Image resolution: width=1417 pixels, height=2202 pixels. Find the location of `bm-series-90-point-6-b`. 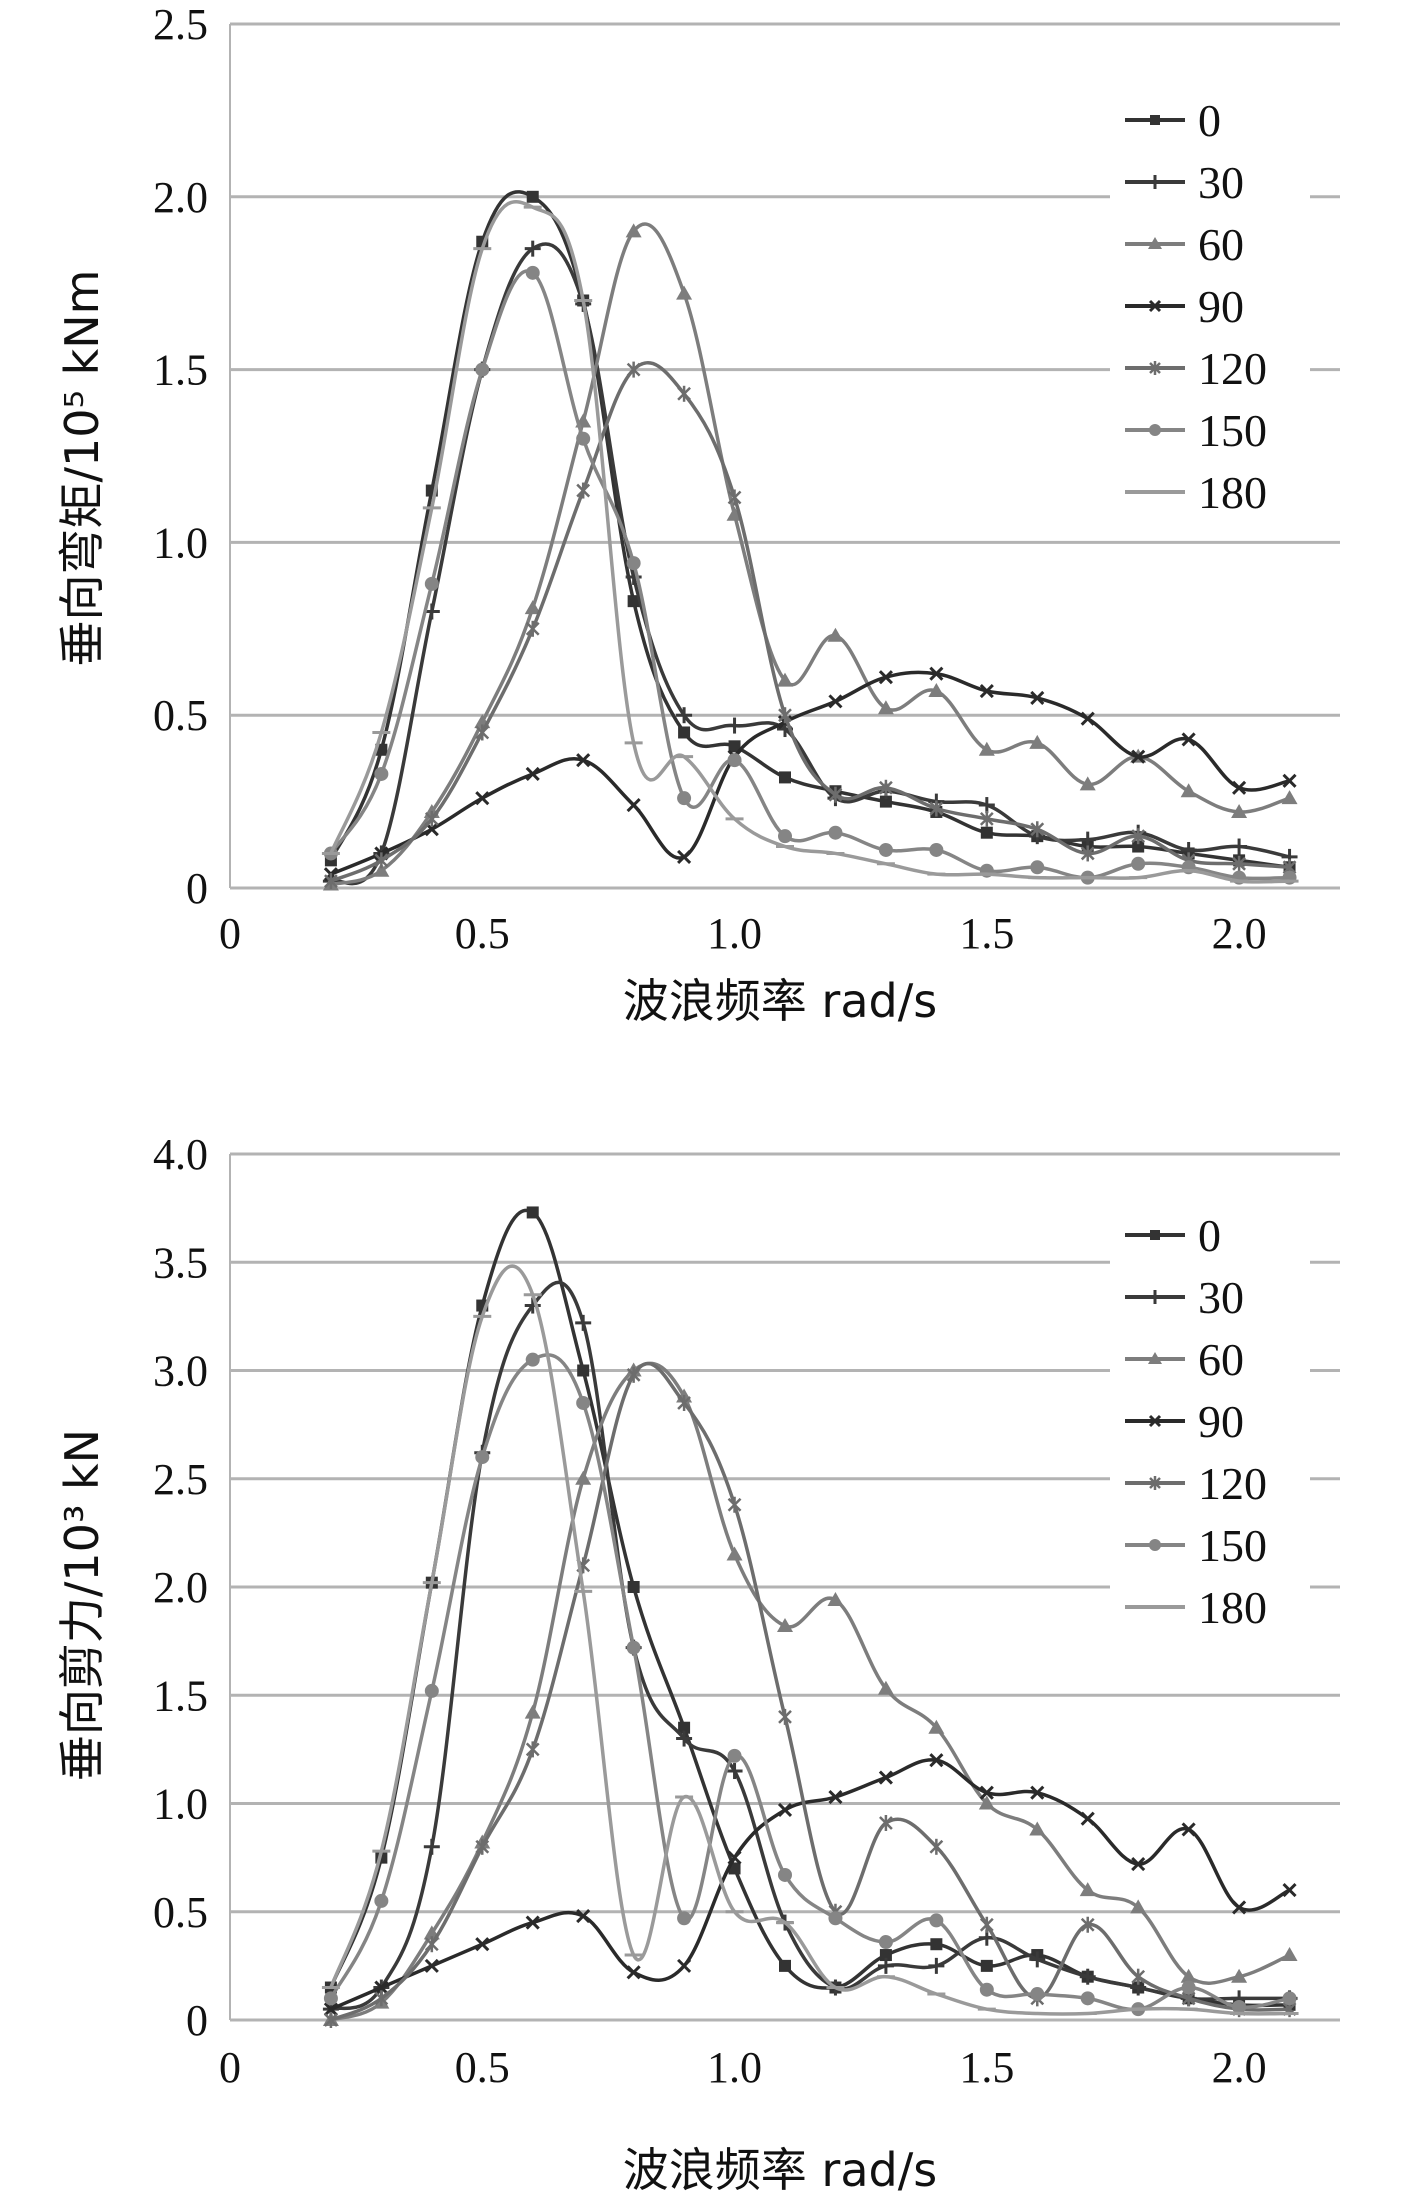

bm-series-90-point-6-b is located at coordinates (633, 805).